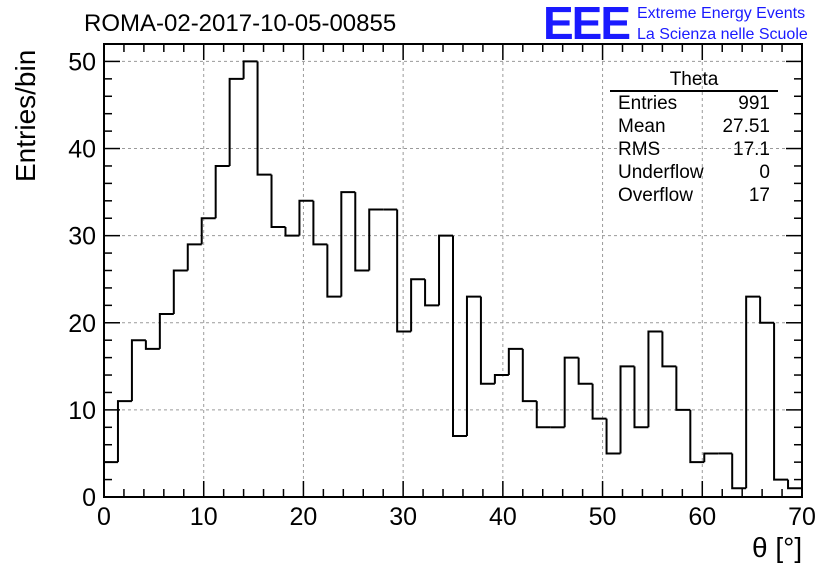 Image resolution: width=836 pixels, height=572 pixels. What do you see at coordinates (89, 498) in the screenshot?
I see `y-tick-label: 0` at bounding box center [89, 498].